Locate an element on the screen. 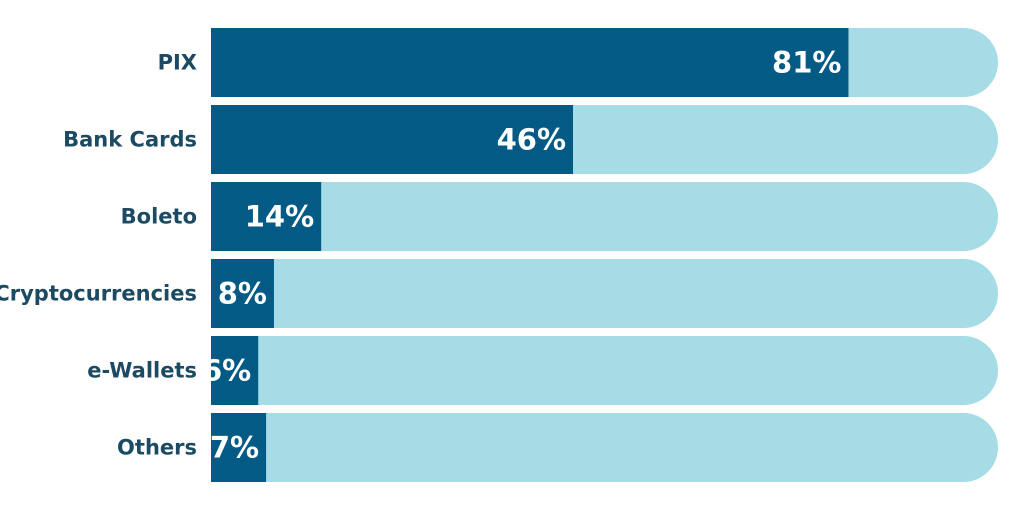 The width and height of the screenshot is (1024, 505). bar-row-boleto: Boleto 14% is located at coordinates (559, 216).